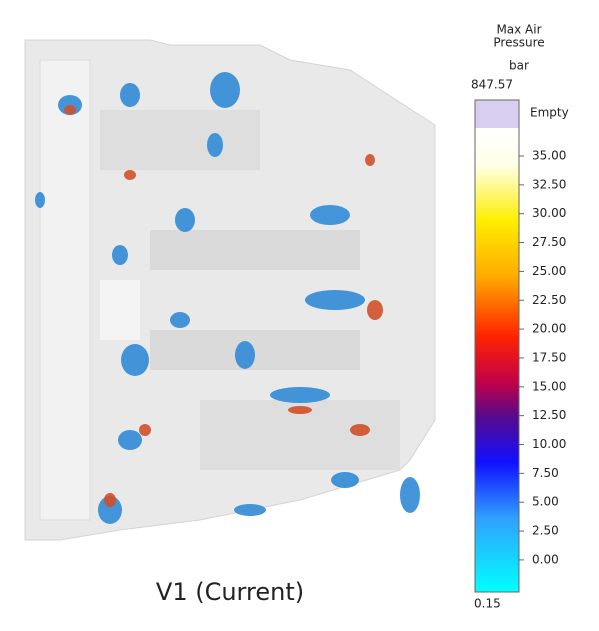  What do you see at coordinates (497, 360) in the screenshot?
I see `color-bar` at bounding box center [497, 360].